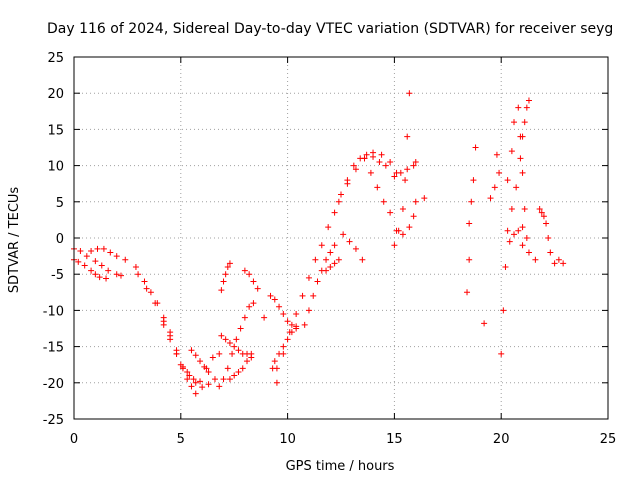  I want to click on y-tick-label: 5, so click(60, 203).